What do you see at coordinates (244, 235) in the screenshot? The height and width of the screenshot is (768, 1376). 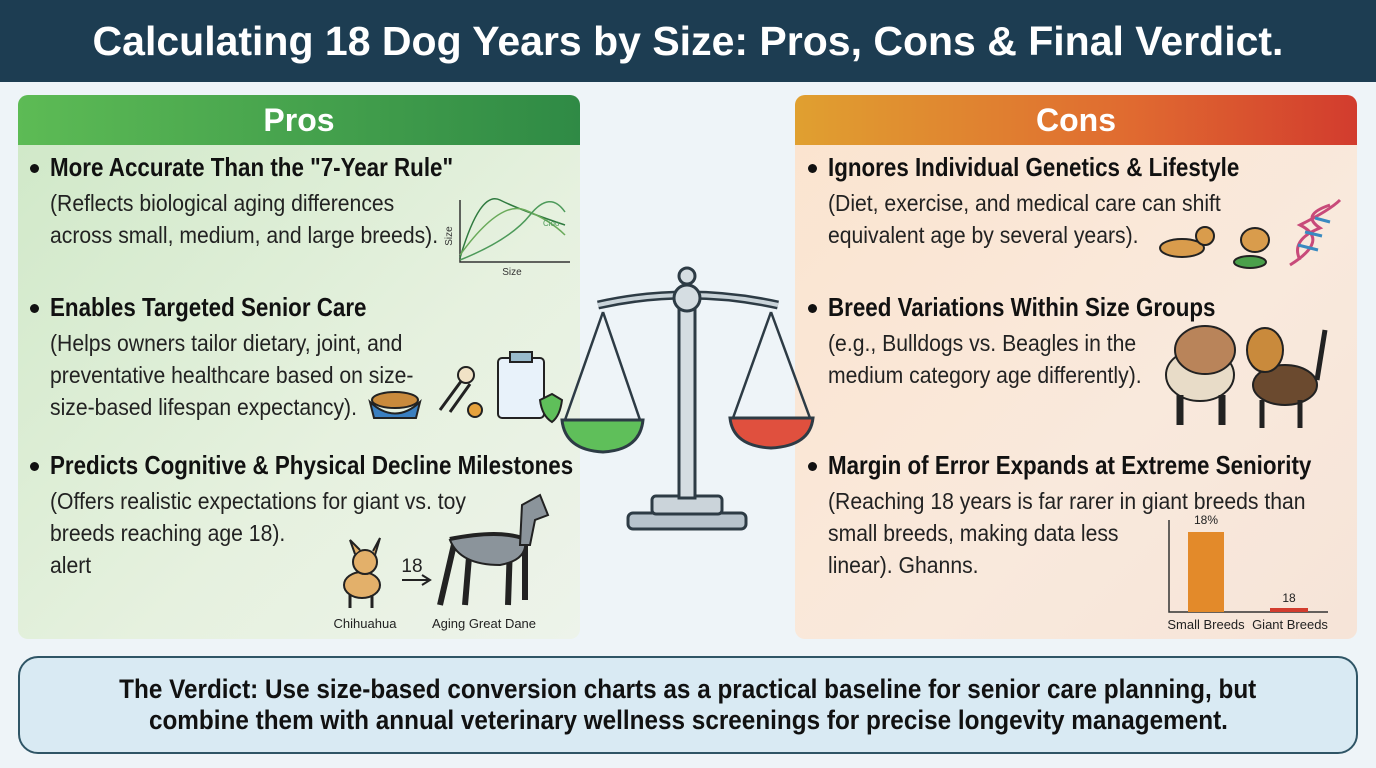 I see `item-body: across small, medium, and large breeds).` at bounding box center [244, 235].